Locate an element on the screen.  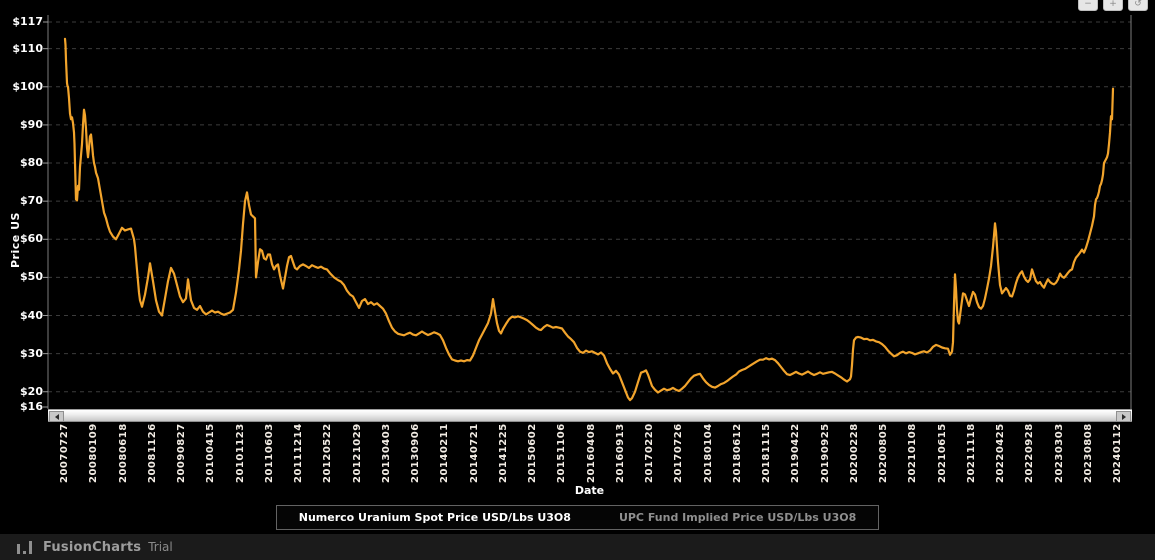
y-axis-label: $50 is located at coordinates (31, 277).